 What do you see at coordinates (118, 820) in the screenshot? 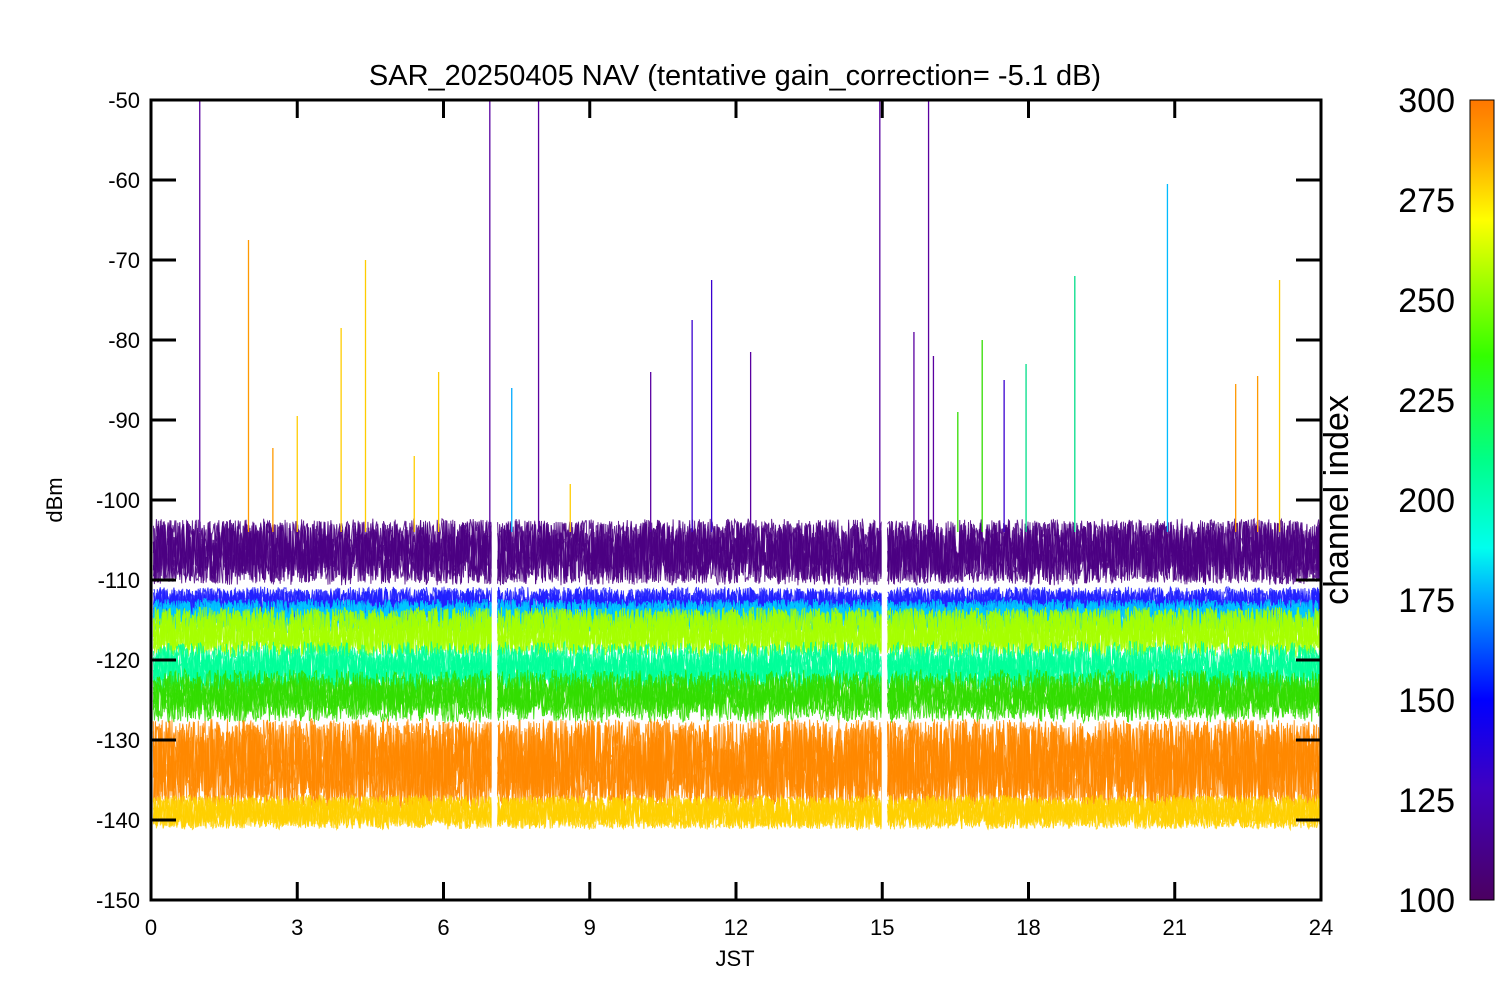
I see `y-tick-label: -140` at bounding box center [118, 820].